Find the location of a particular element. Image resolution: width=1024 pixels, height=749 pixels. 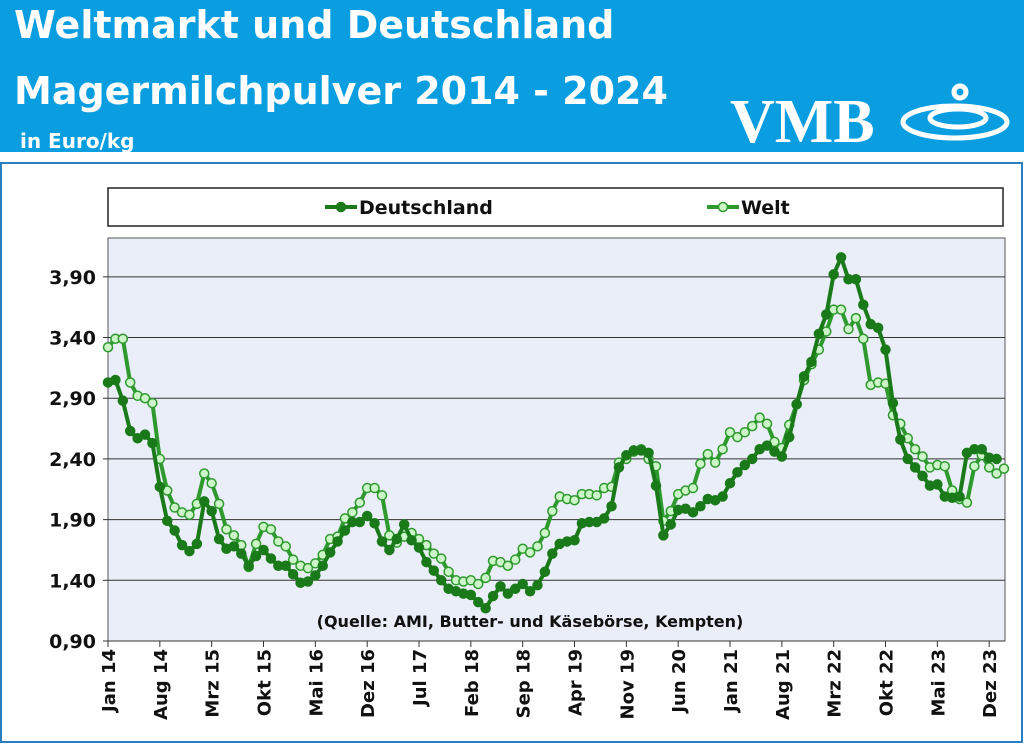

y-tick-label: 2,40 is located at coordinates (72, 460).